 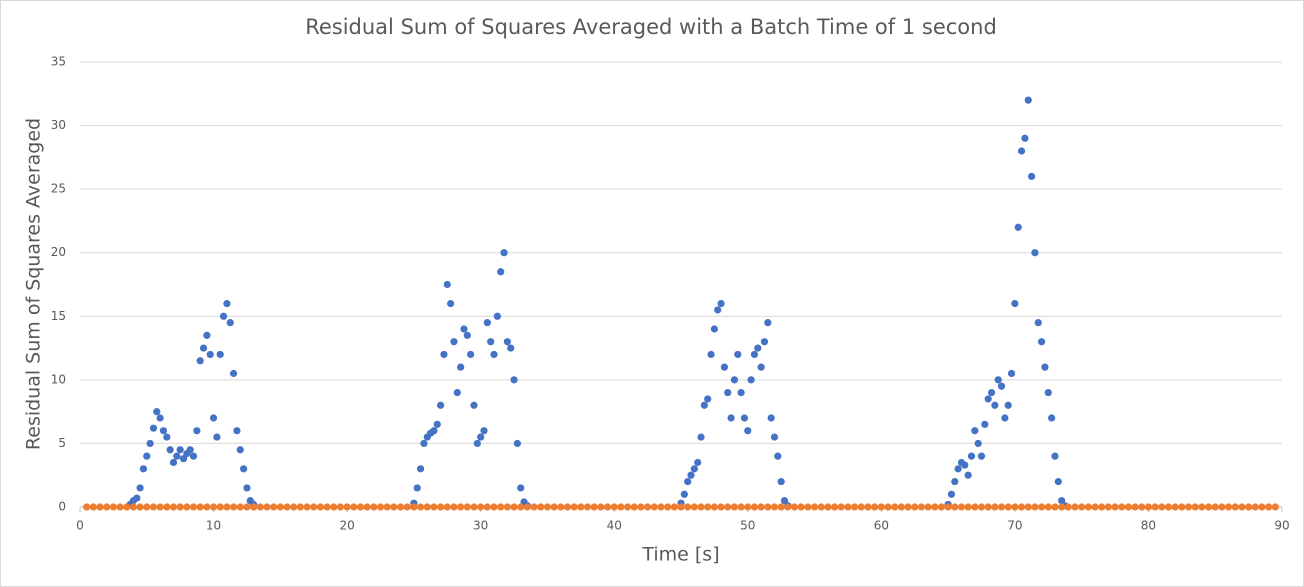 What do you see at coordinates (480, 526) in the screenshot?
I see `x-tick-label: 30` at bounding box center [480, 526].